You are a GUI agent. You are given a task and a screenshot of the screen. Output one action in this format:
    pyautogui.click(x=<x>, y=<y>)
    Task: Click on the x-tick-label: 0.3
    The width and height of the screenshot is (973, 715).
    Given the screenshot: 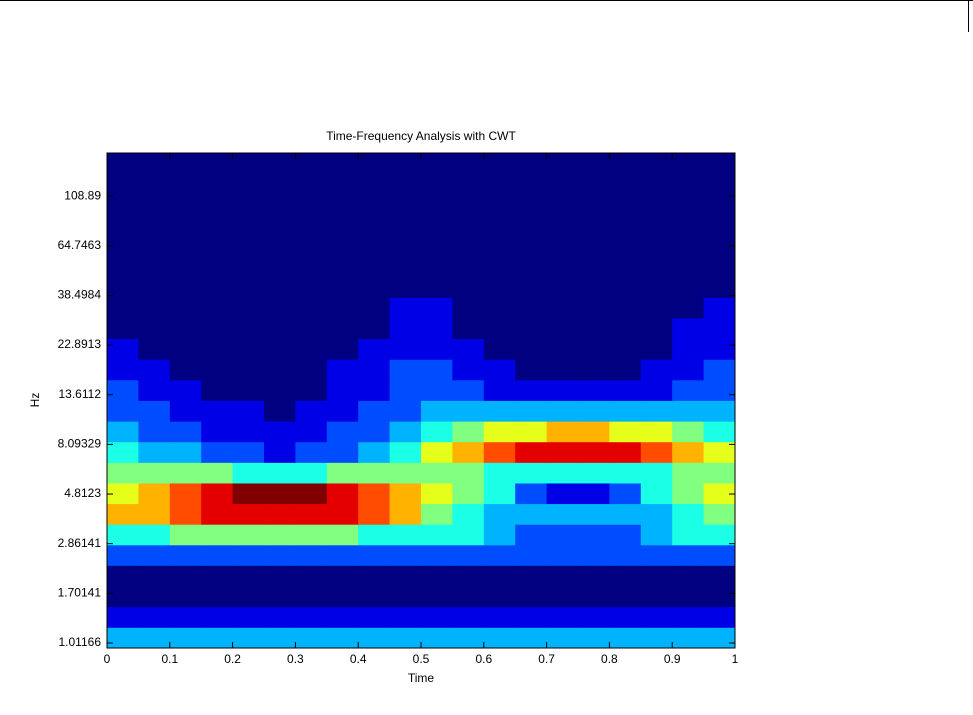 What is the action you would take?
    pyautogui.click(x=295, y=659)
    